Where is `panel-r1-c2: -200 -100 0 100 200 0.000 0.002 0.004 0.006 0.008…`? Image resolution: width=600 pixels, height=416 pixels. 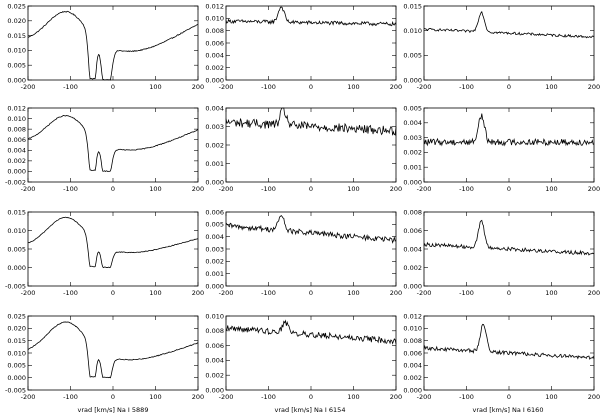
panel-r1-c2: -200 -100 0 100 200 0.000 0.002 0.004 0.006 0.008… is located at coordinates (303, 46).